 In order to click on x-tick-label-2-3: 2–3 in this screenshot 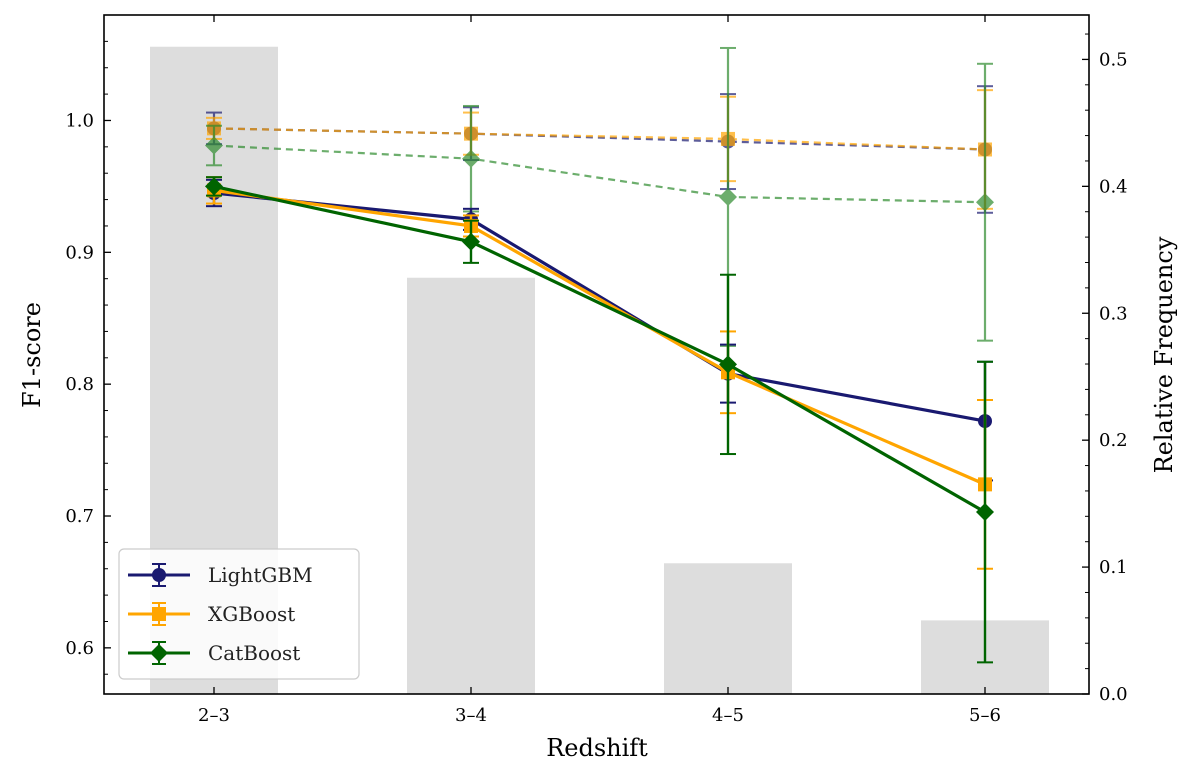, I will do `click(214, 715)`.